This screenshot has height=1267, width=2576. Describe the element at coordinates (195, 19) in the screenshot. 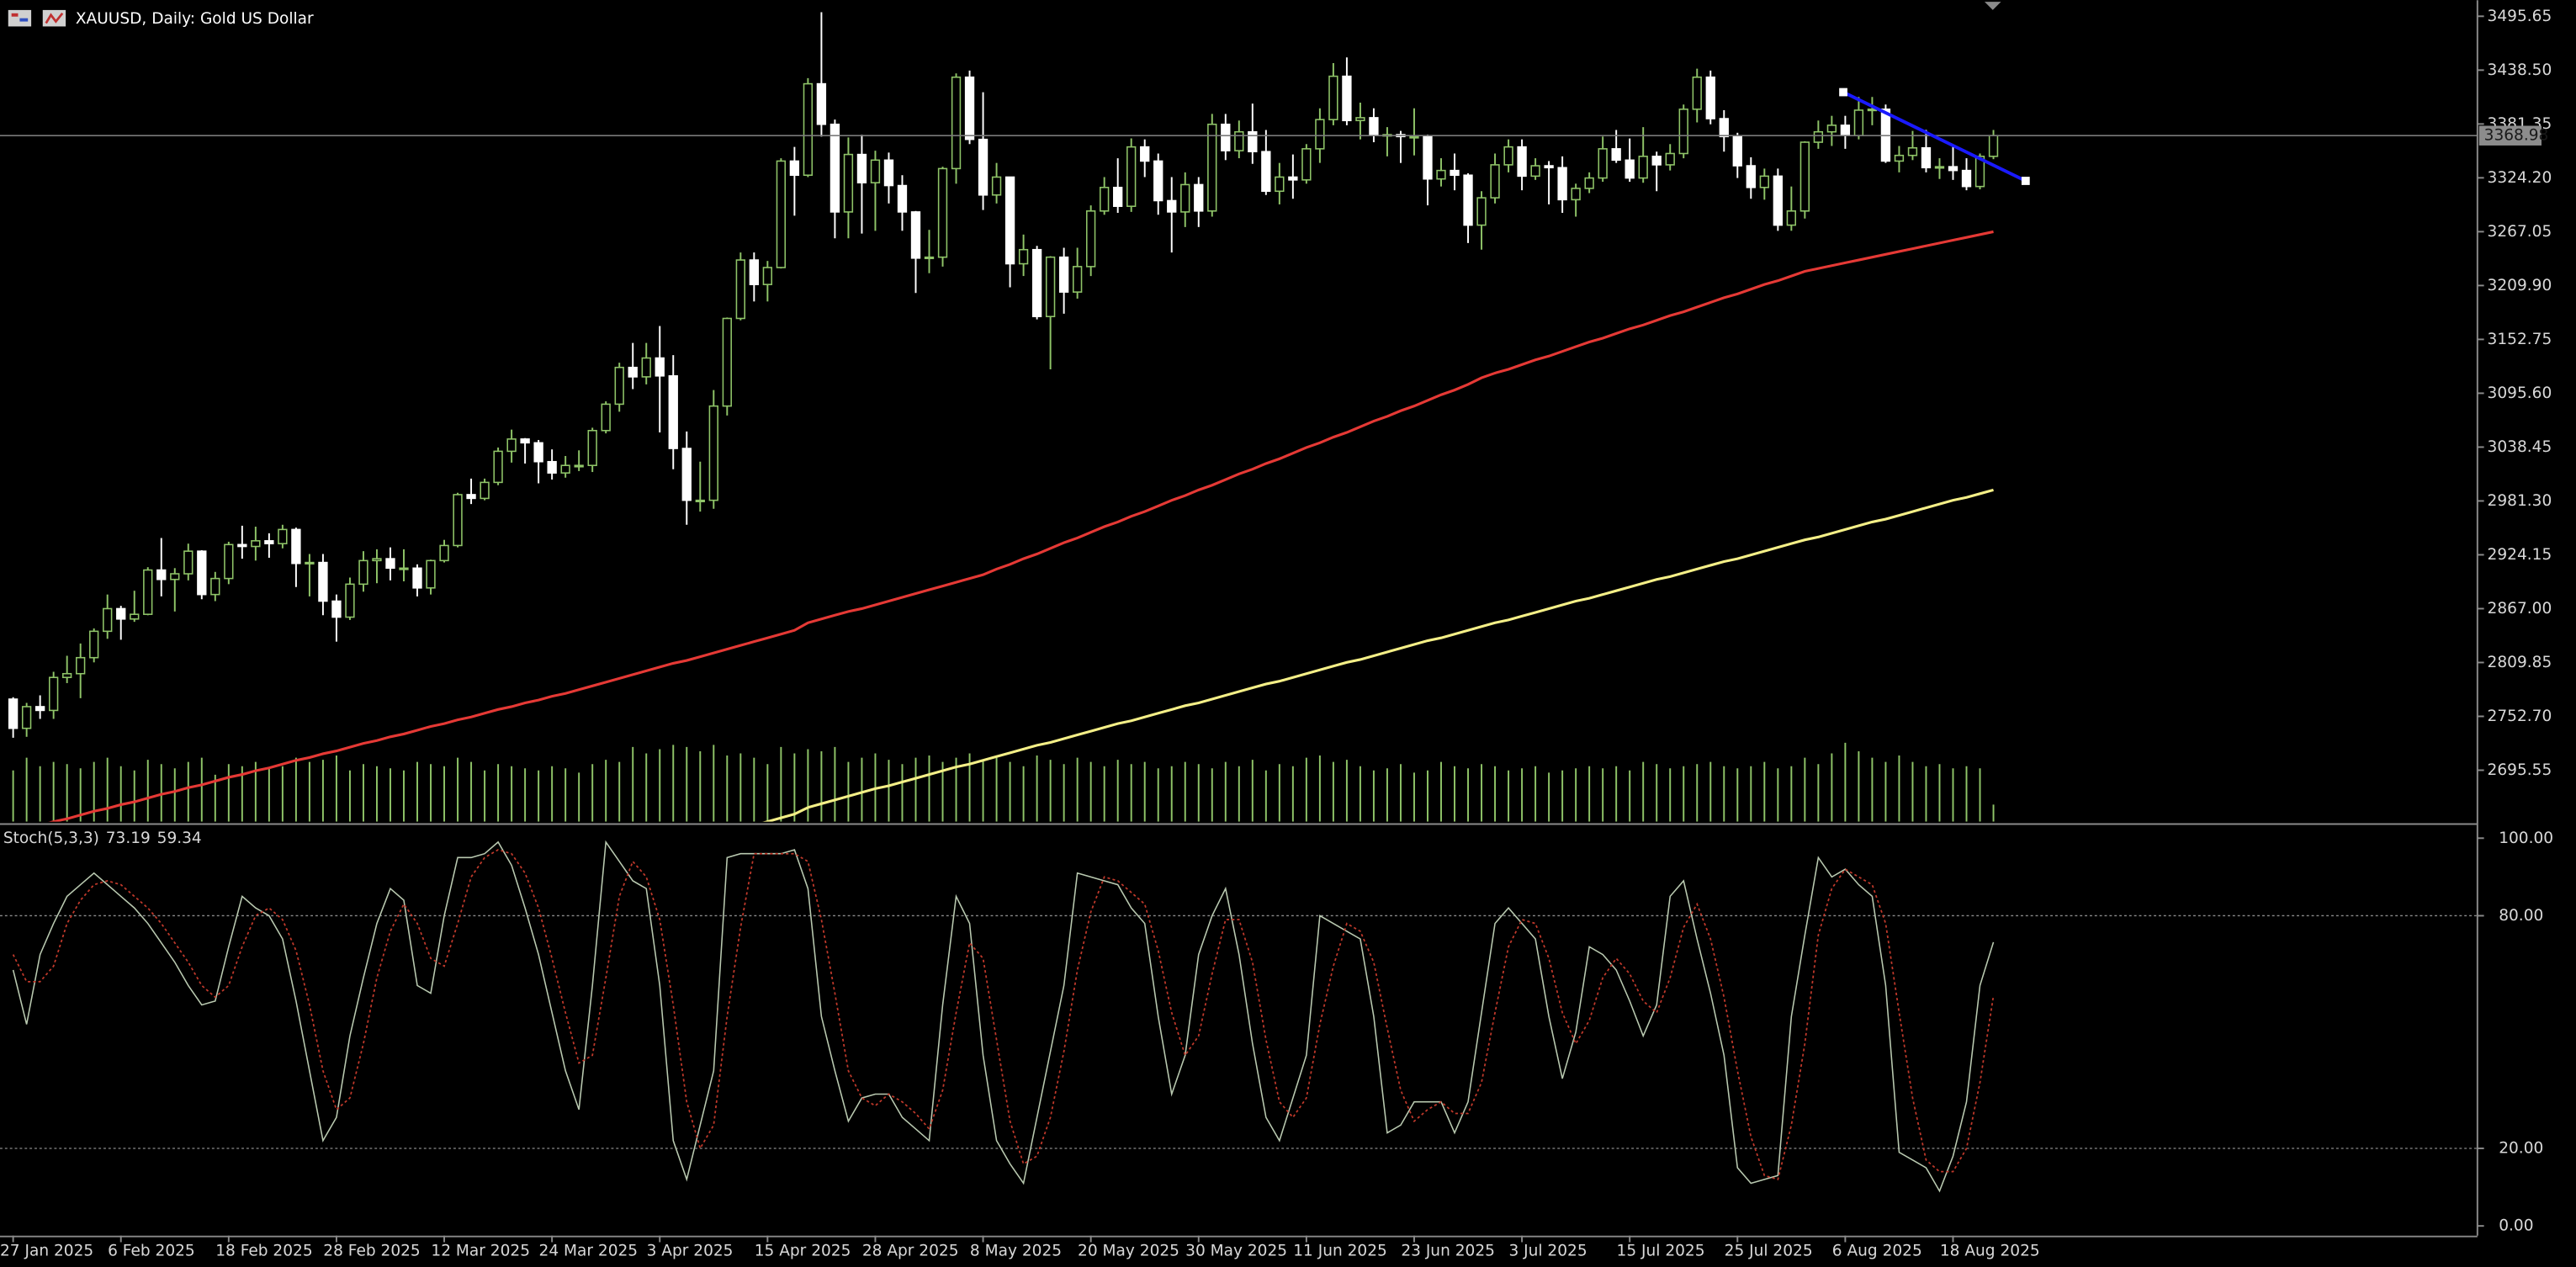

I see `chart-title: XAUUSD, Daily: Gold US Dollar` at that location.